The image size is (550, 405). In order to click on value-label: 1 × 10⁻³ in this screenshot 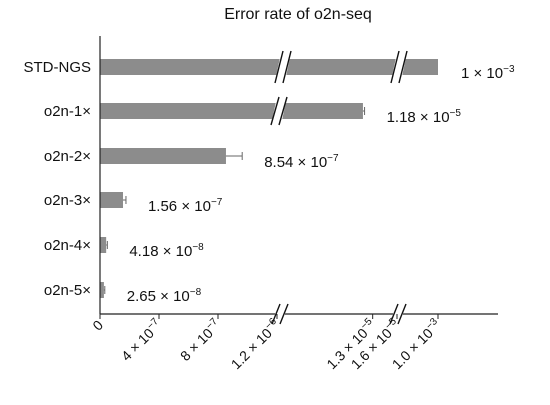, I will do `click(488, 73)`.